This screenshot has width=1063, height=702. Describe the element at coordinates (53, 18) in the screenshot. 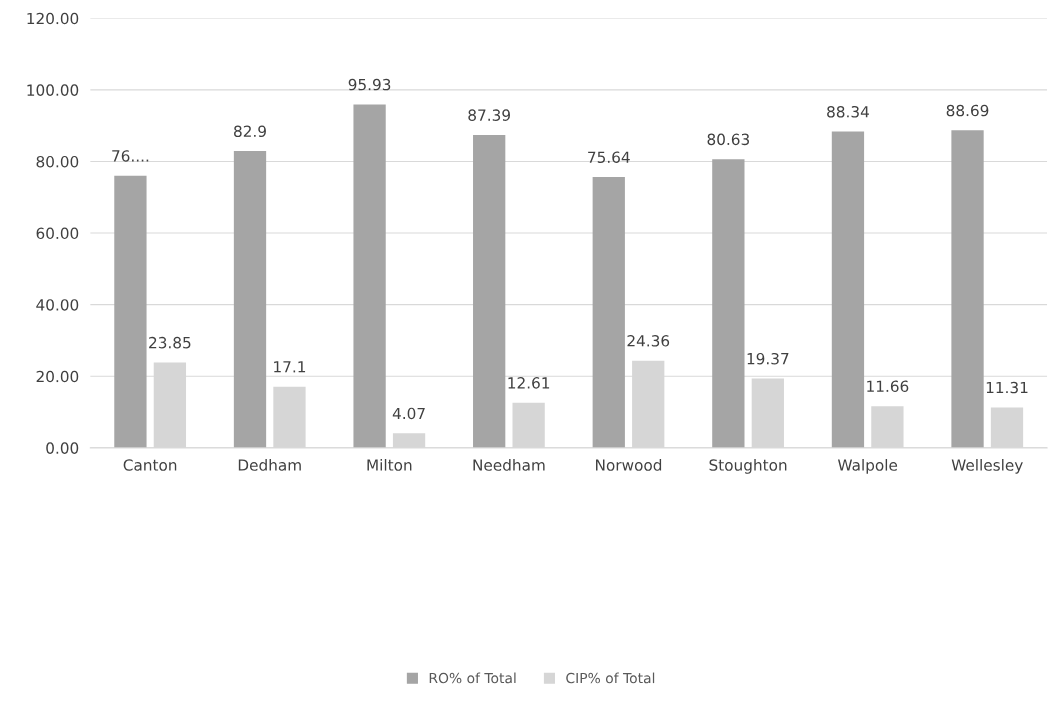

I see `y-tick-label: 120.00` at that location.